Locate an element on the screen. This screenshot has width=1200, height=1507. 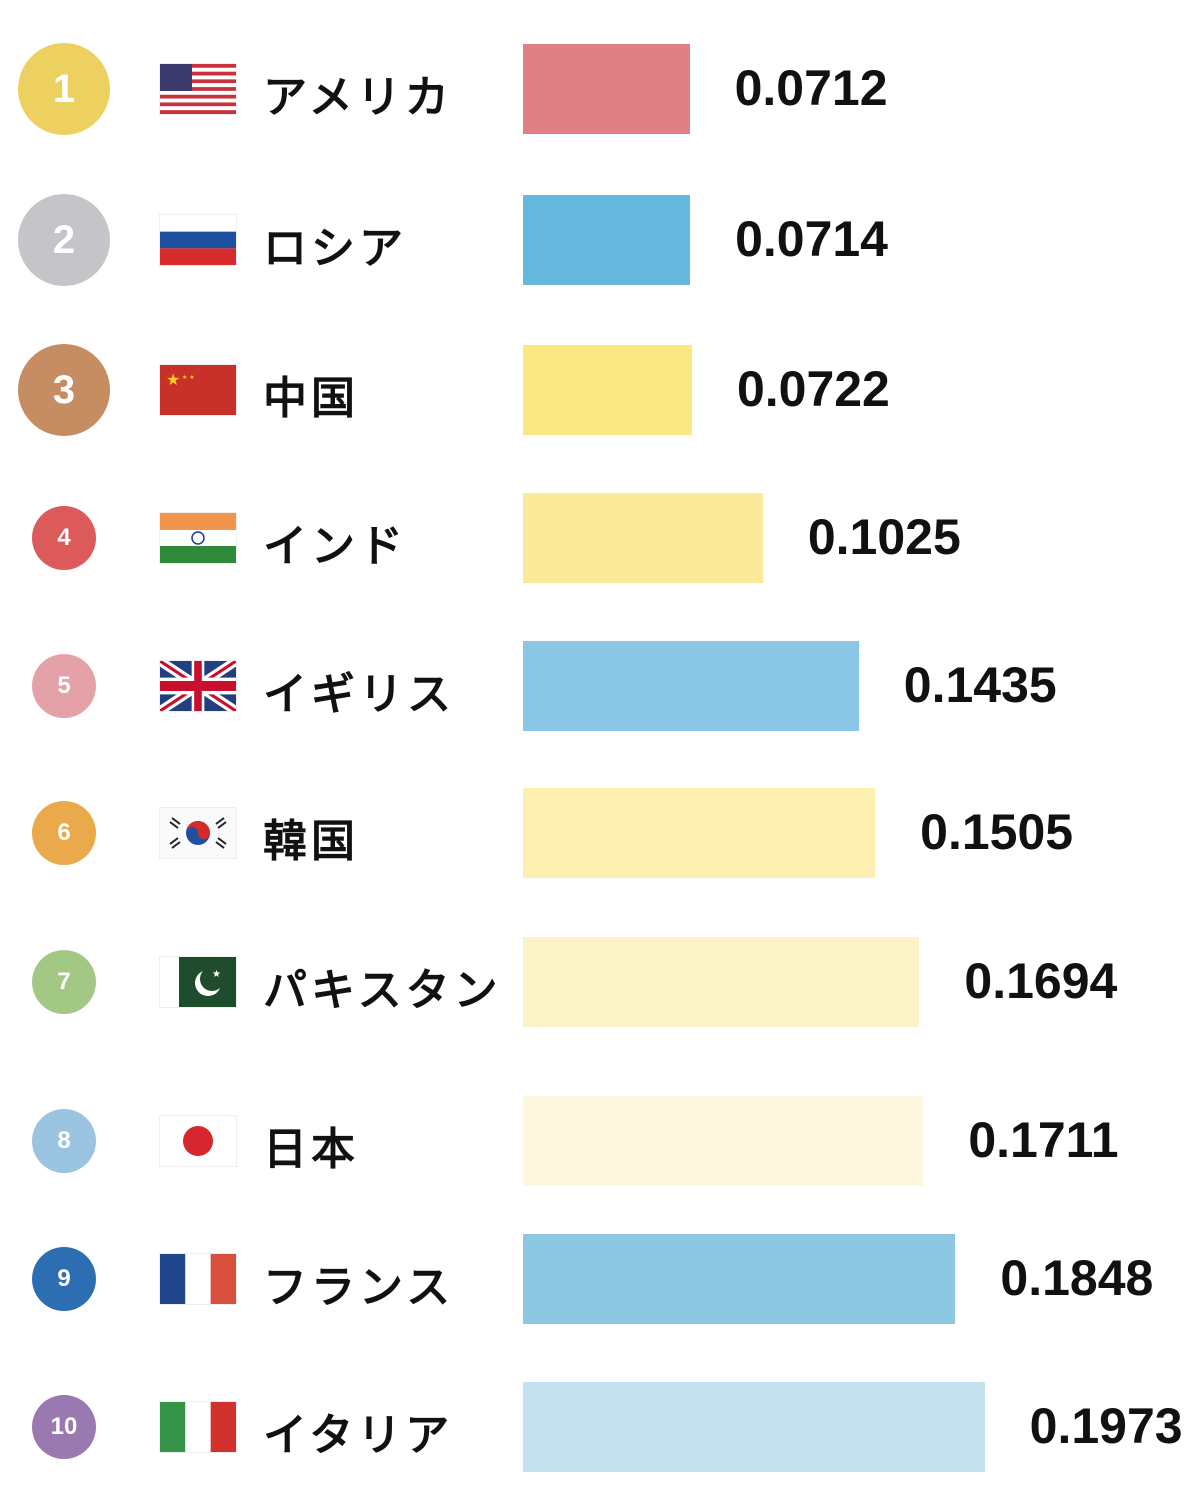
flag-gb-icon is located at coordinates (198, 686).